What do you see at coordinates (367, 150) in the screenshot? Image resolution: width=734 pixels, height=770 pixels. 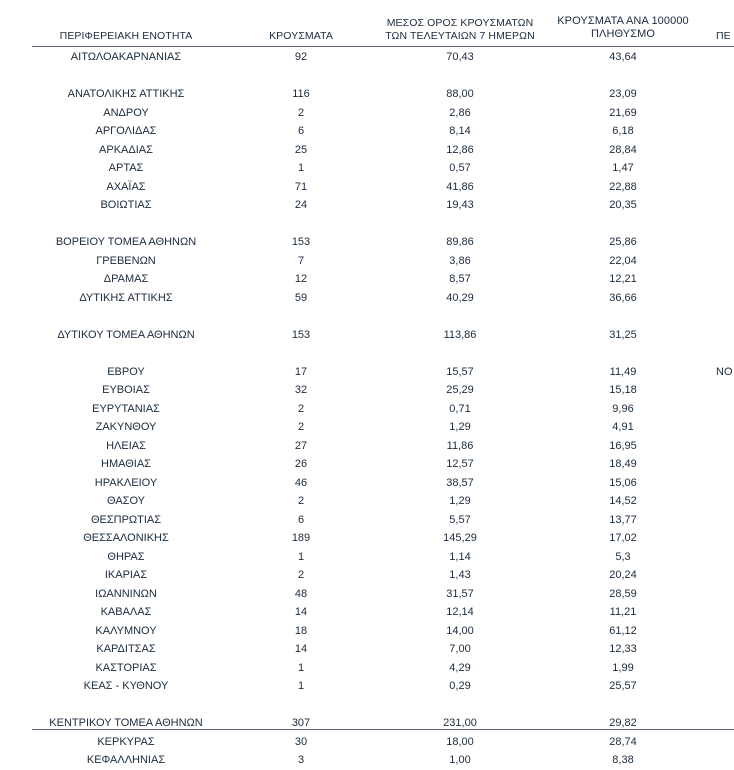 I see `table-row: ΑΡΚΑΔΙΑΣ 25 12,86 28,84` at bounding box center [367, 150].